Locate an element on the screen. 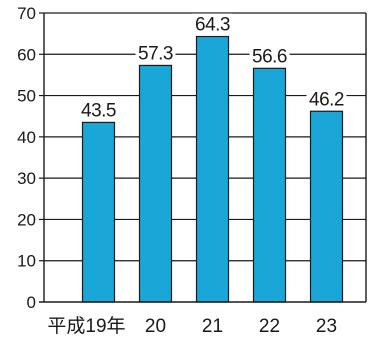 The width and height of the screenshot is (374, 340). data-label: 46.2 is located at coordinates (326, 99).